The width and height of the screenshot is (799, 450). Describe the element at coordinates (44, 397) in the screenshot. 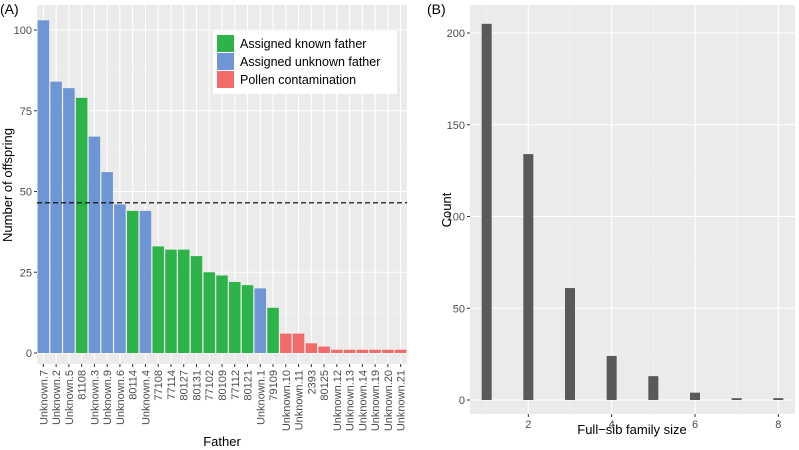

I see `x-tick-label: Unknown.7` at that location.